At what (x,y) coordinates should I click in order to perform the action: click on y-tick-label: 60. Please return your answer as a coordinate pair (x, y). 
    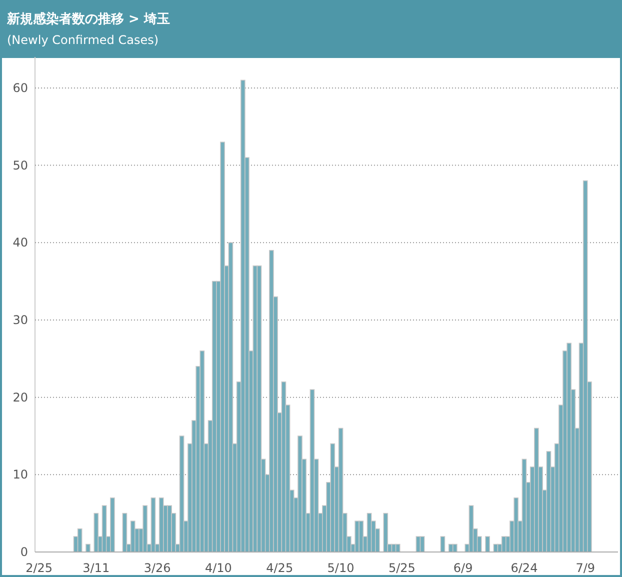
    Looking at the image, I should click on (20, 87).